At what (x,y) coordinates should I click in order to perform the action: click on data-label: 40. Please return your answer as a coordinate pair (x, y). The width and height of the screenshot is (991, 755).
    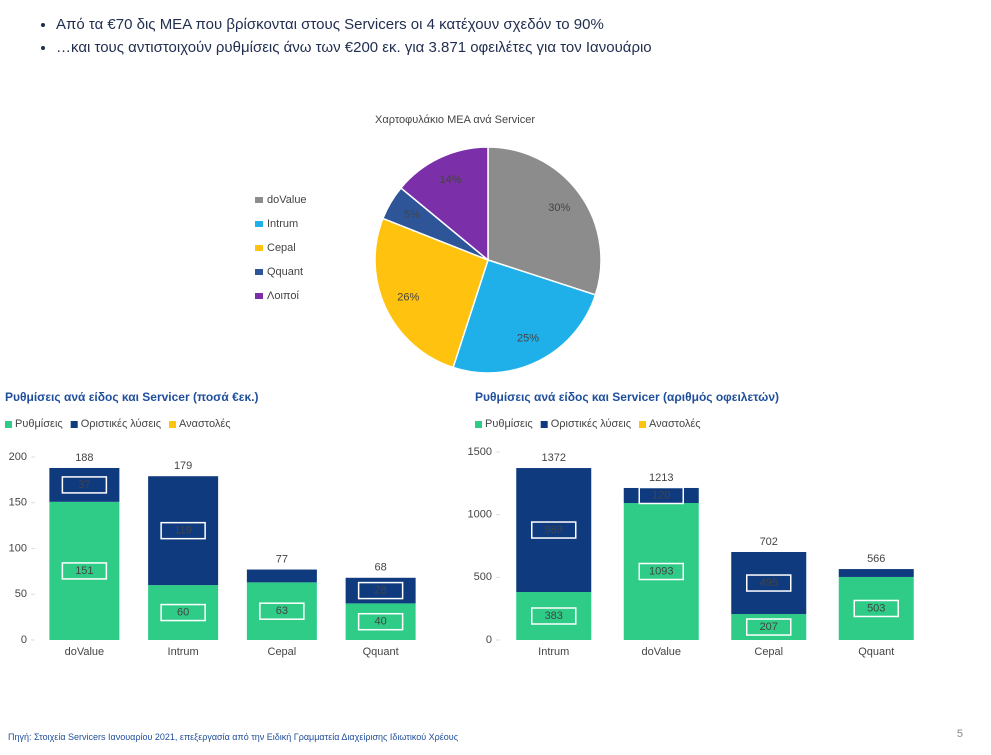
    Looking at the image, I should click on (381, 622).